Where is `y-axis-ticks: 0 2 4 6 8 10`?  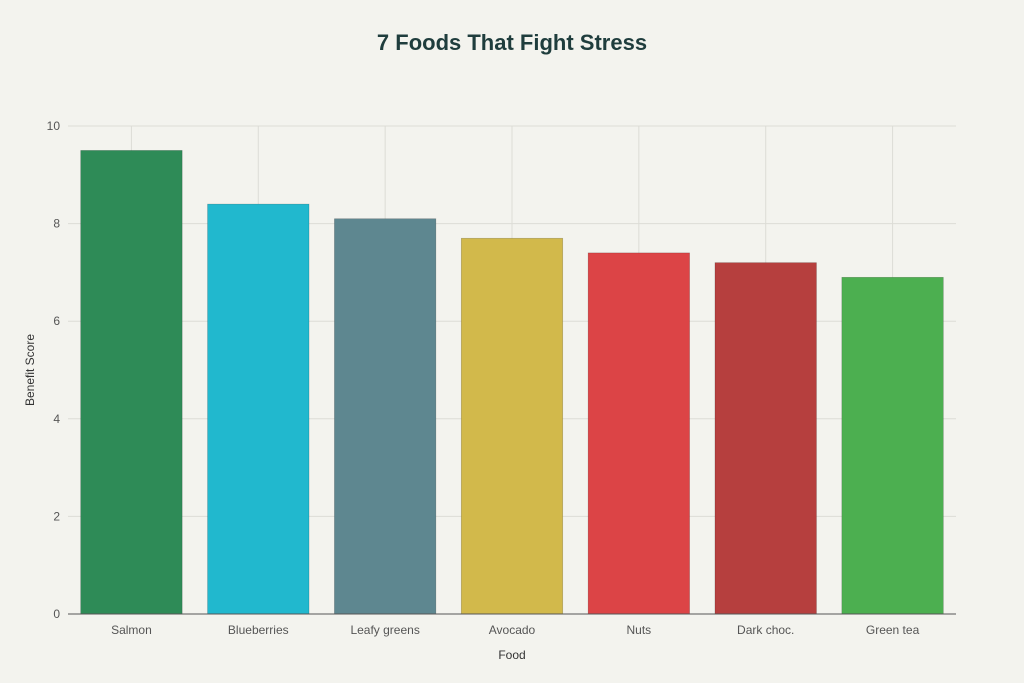 y-axis-ticks: 0 2 4 6 8 10 is located at coordinates (54, 370).